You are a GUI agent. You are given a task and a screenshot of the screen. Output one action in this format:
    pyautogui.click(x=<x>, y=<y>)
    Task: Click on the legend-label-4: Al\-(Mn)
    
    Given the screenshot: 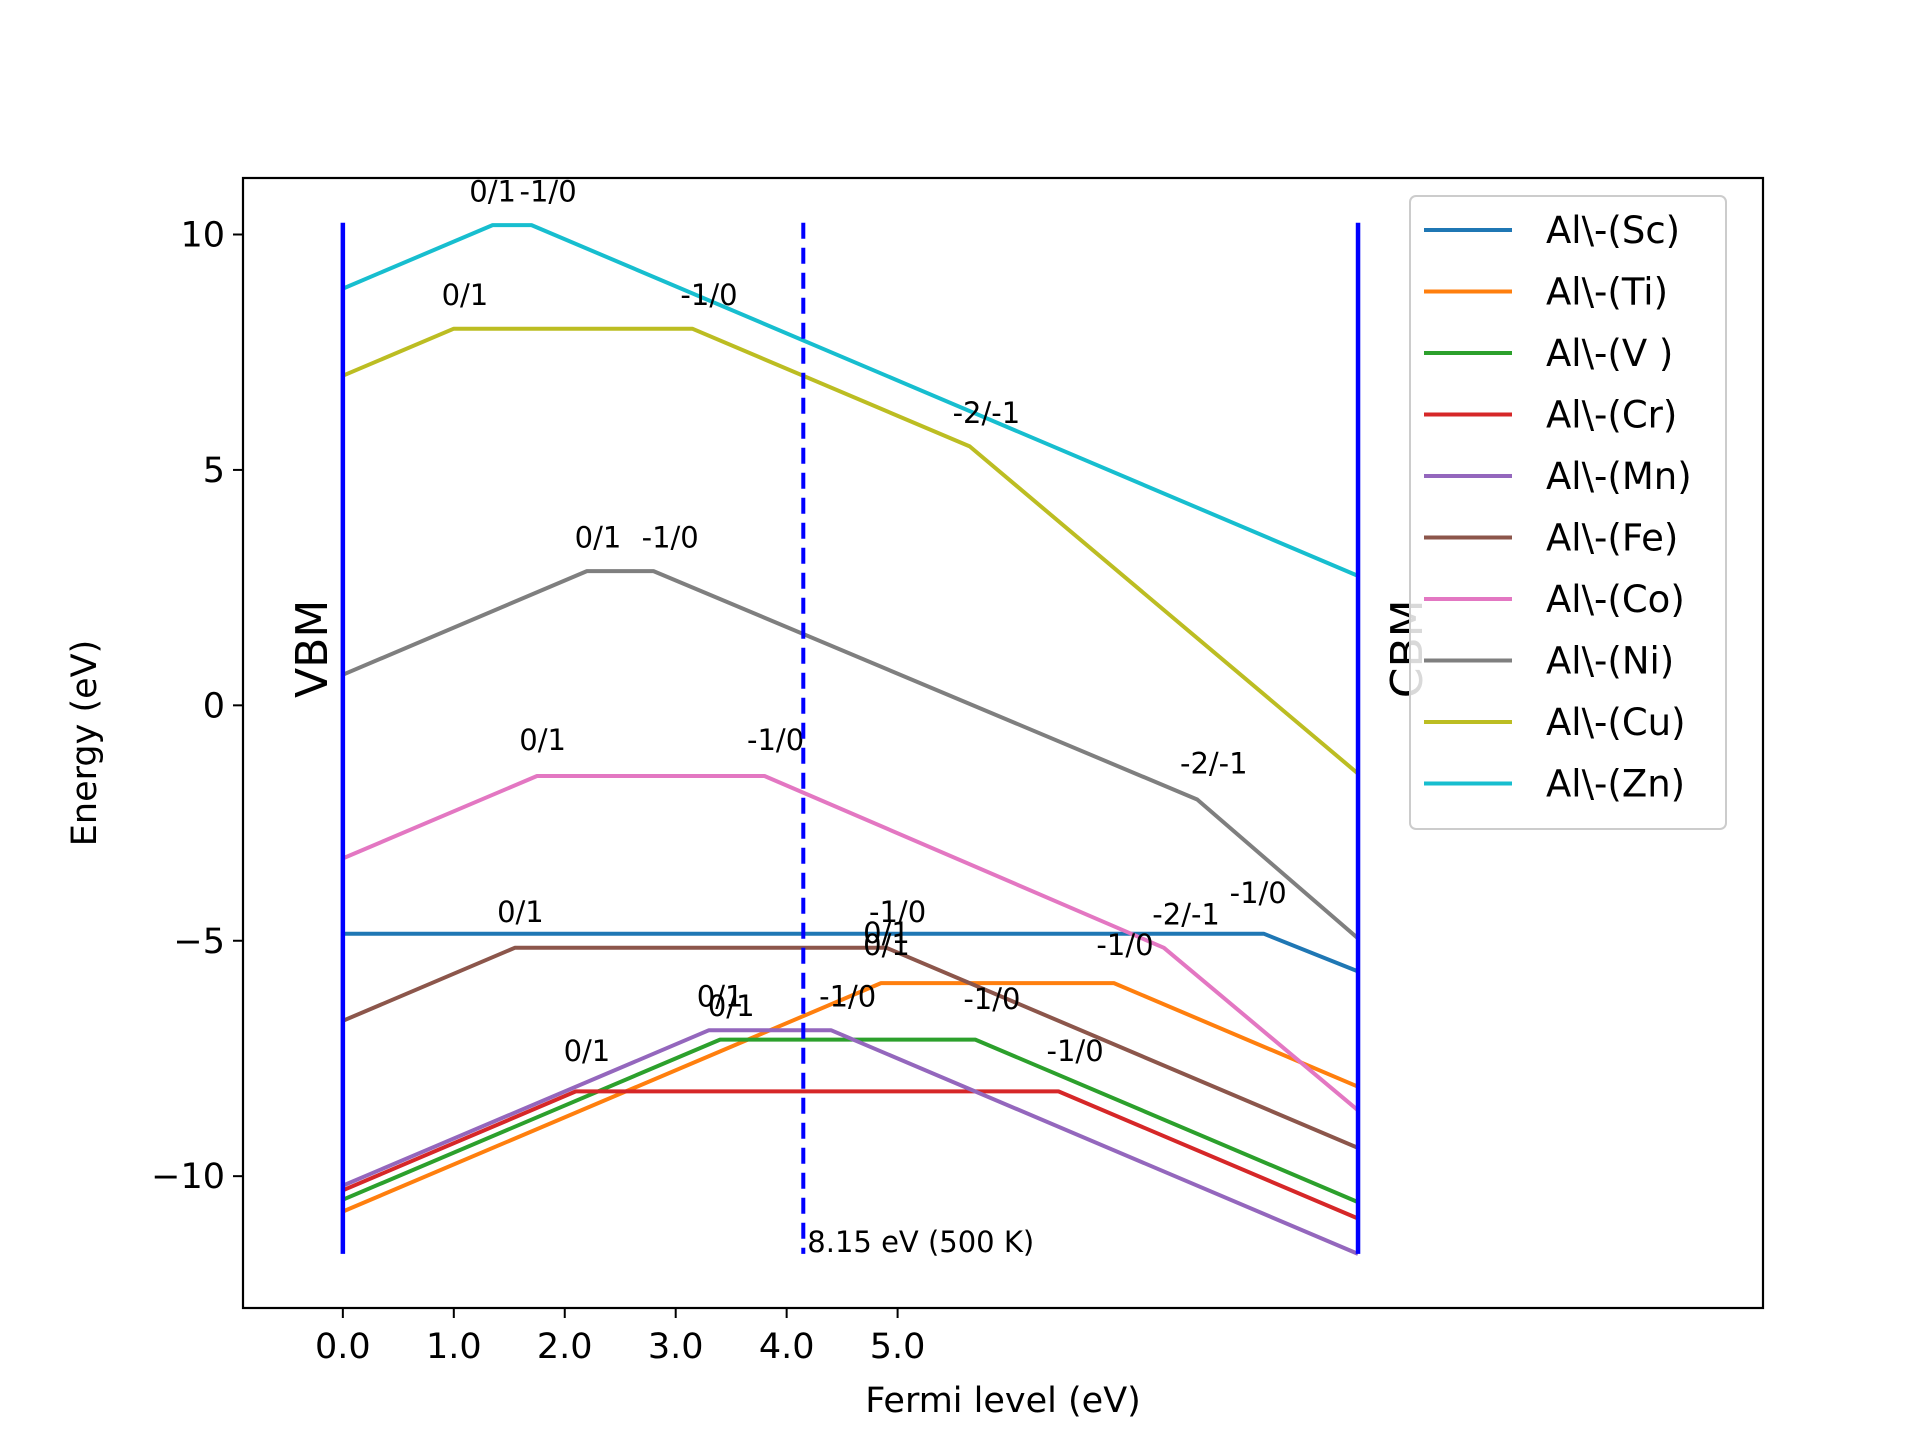 What is the action you would take?
    pyautogui.click(x=1619, y=476)
    